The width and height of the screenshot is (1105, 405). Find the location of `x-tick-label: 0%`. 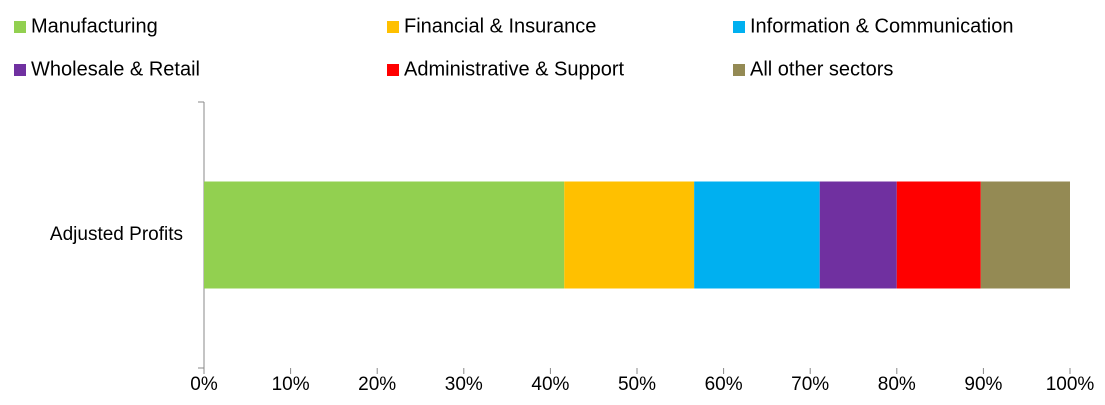

x-tick-label: 0% is located at coordinates (204, 384).